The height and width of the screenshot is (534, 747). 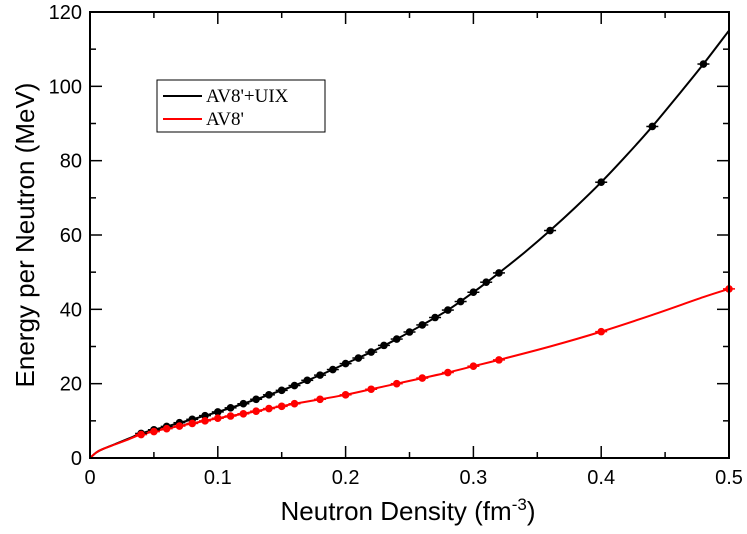 I want to click on x-axis-label: Neutron Density (fm-3), so click(x=408, y=510).